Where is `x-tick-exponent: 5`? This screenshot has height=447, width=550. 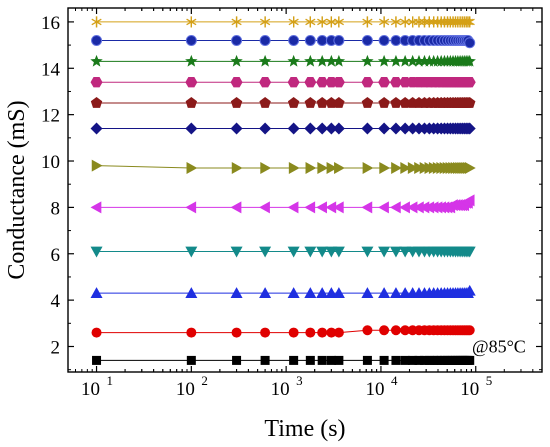 x-tick-exponent: 5 is located at coordinates (489, 380).